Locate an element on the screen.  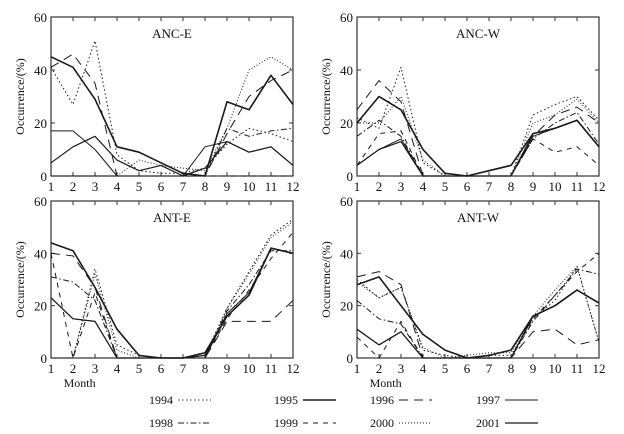
panel-title: ANC-E is located at coordinates (172, 33).